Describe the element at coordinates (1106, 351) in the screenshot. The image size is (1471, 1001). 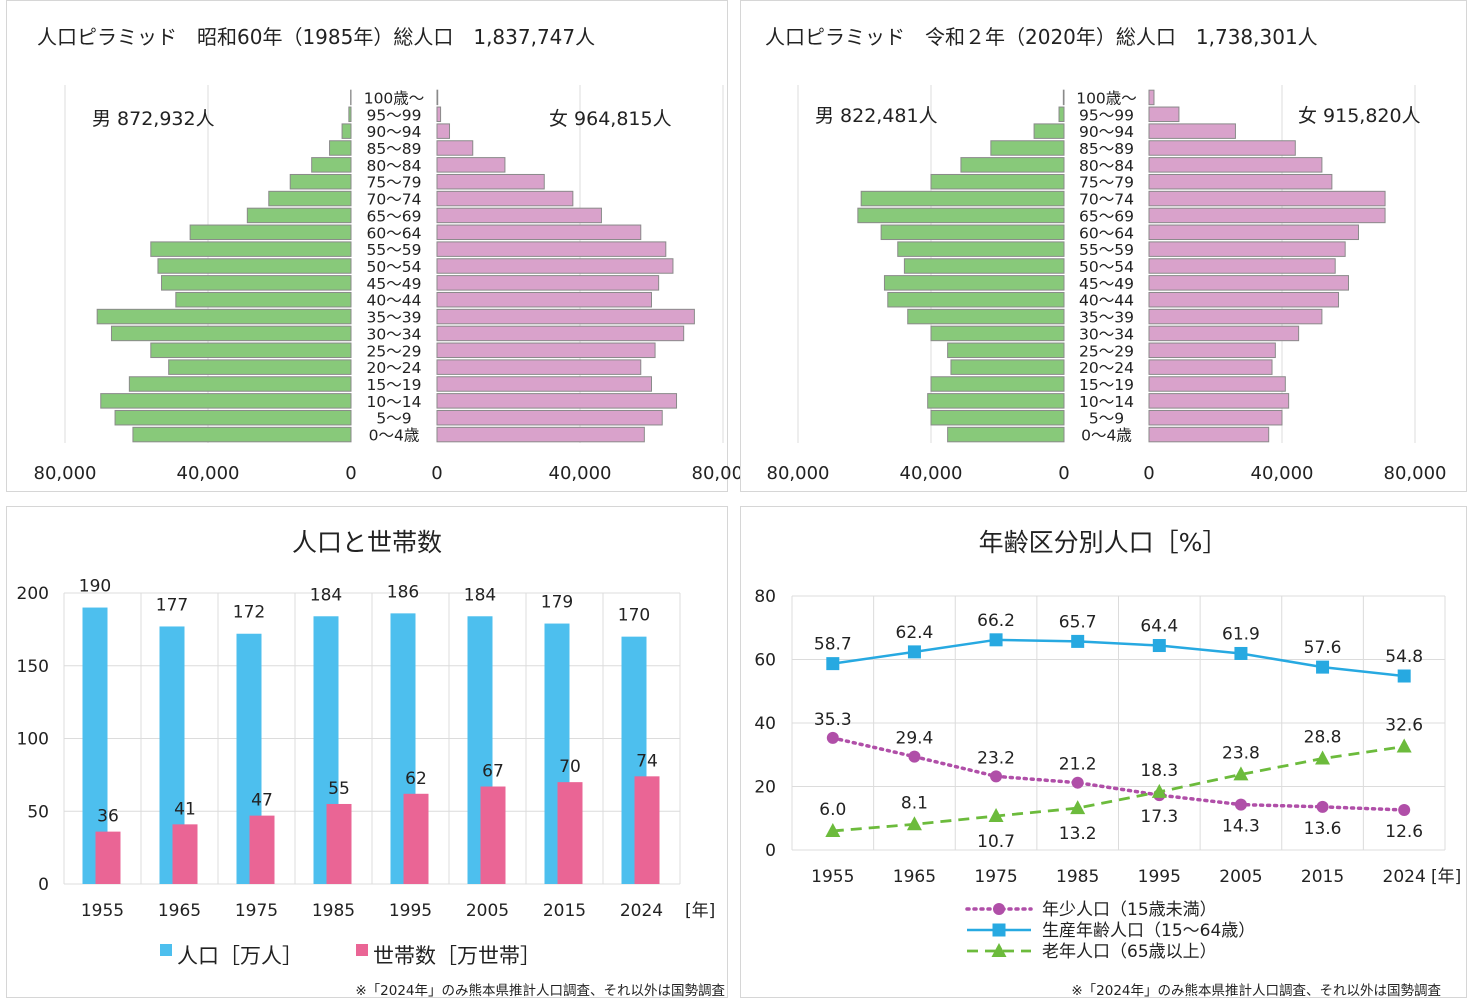
I see `age-label: 25～29` at that location.